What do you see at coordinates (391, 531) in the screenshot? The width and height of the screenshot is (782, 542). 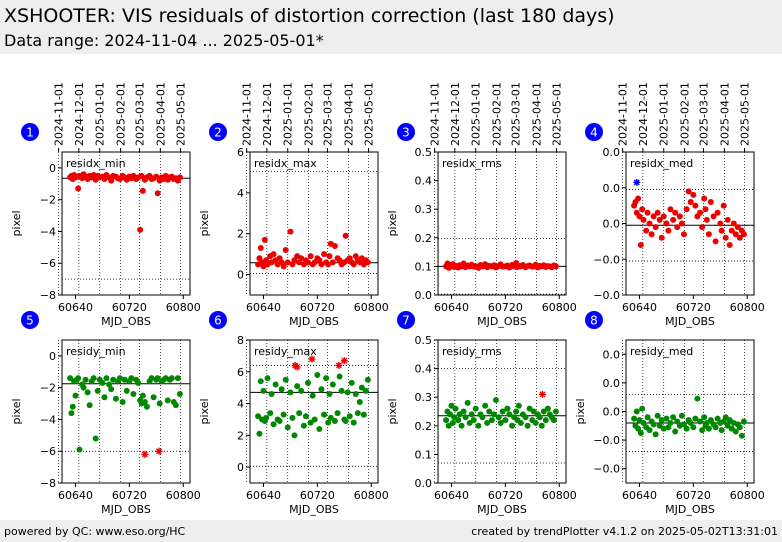 I see `footer-band` at bounding box center [391, 531].